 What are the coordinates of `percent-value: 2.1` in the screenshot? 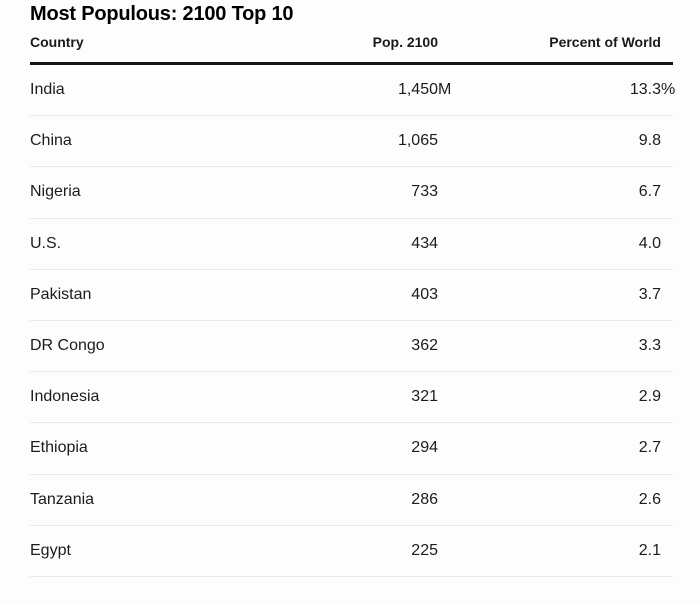 It's located at (649, 550).